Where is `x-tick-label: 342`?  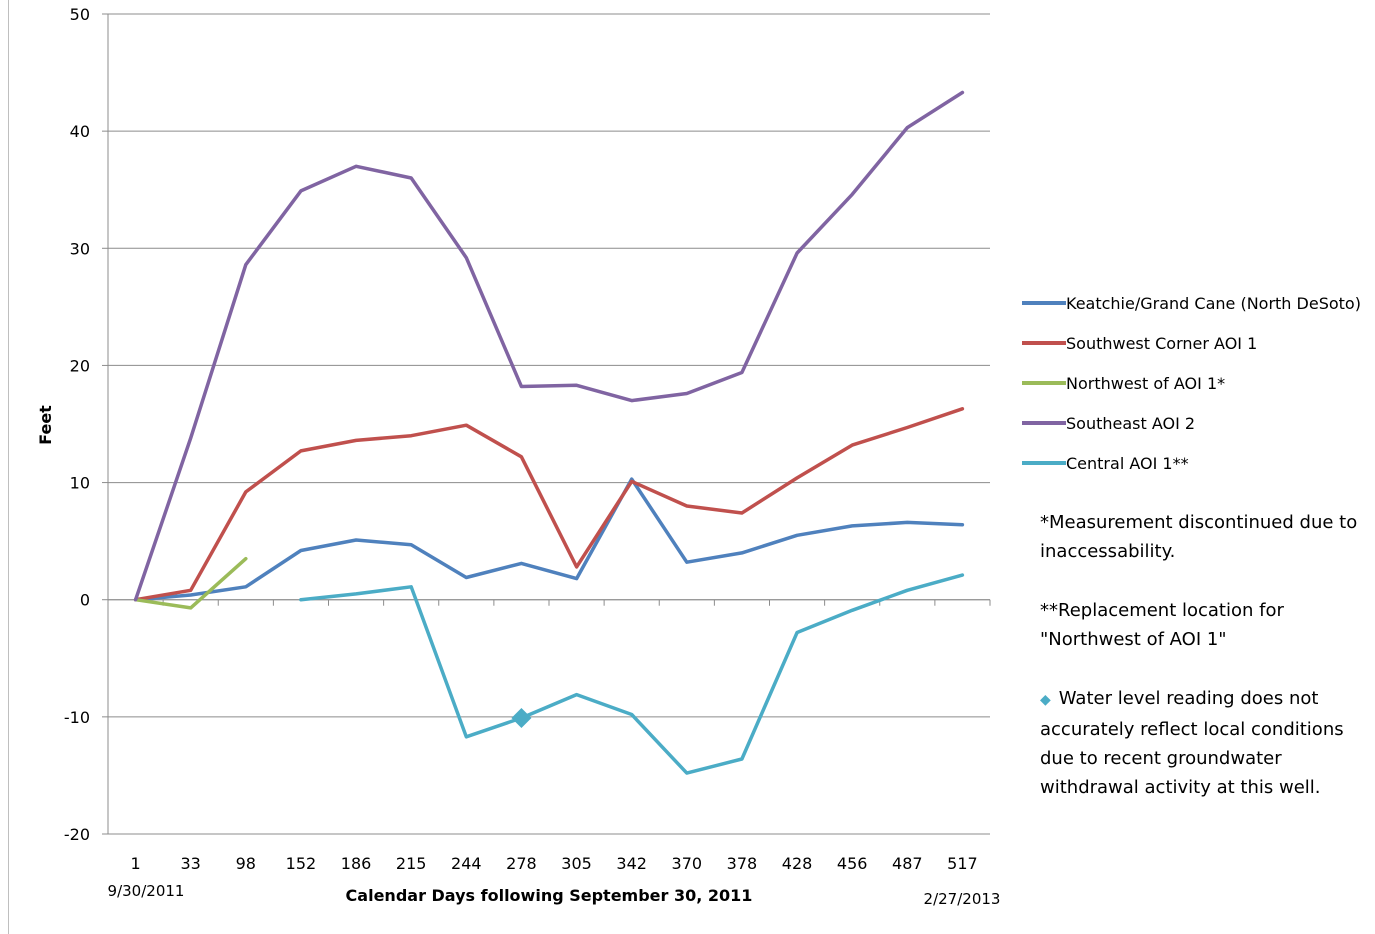 x-tick-label: 342 is located at coordinates (631, 863).